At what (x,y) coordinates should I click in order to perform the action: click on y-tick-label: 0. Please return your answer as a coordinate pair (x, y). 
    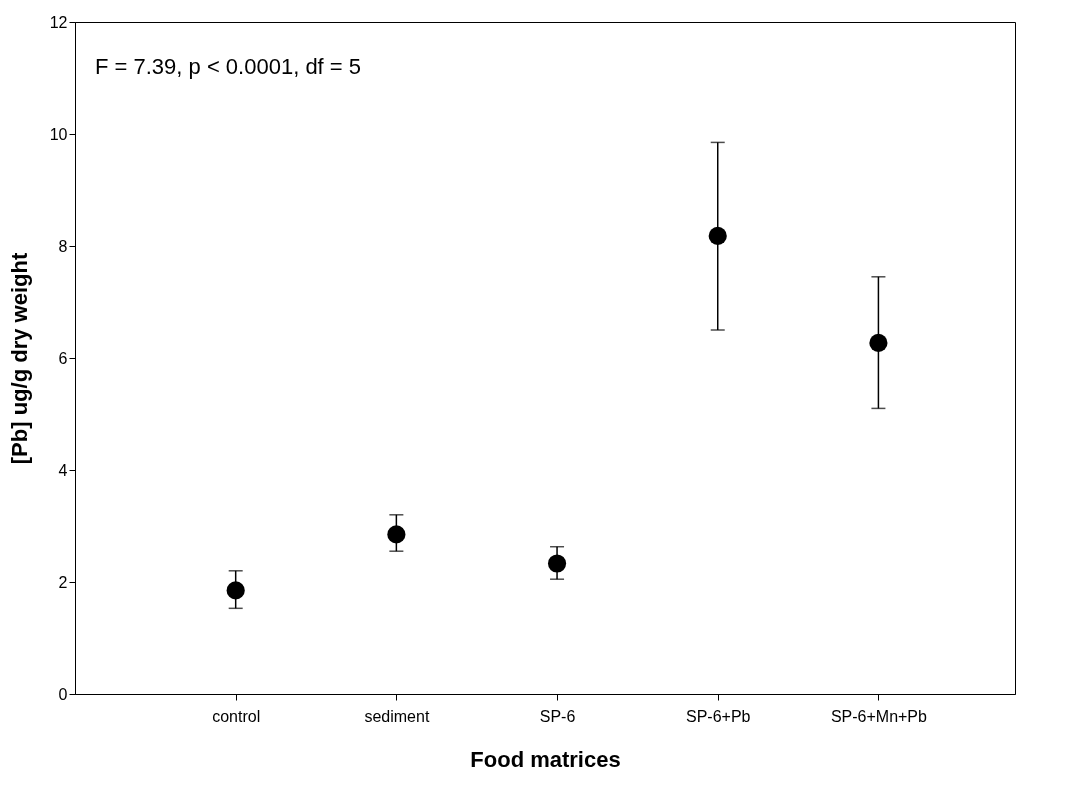
    Looking at the image, I should click on (63, 694).